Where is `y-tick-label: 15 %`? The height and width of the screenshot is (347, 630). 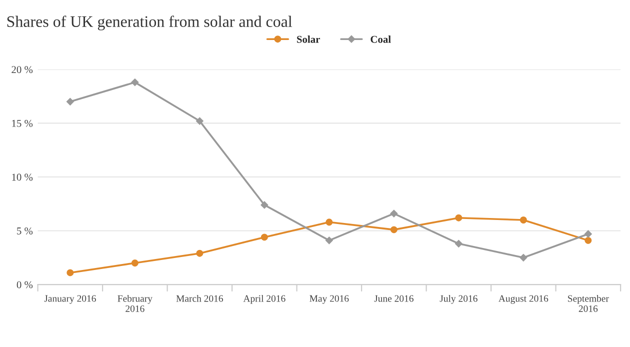
y-tick-label: 15 % is located at coordinates (22, 123).